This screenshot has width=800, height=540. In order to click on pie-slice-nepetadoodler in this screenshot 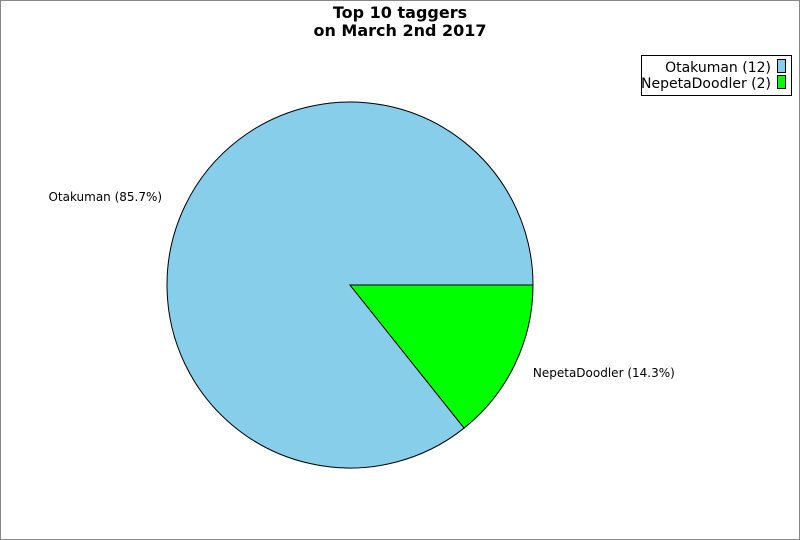, I will do `click(441, 356)`.